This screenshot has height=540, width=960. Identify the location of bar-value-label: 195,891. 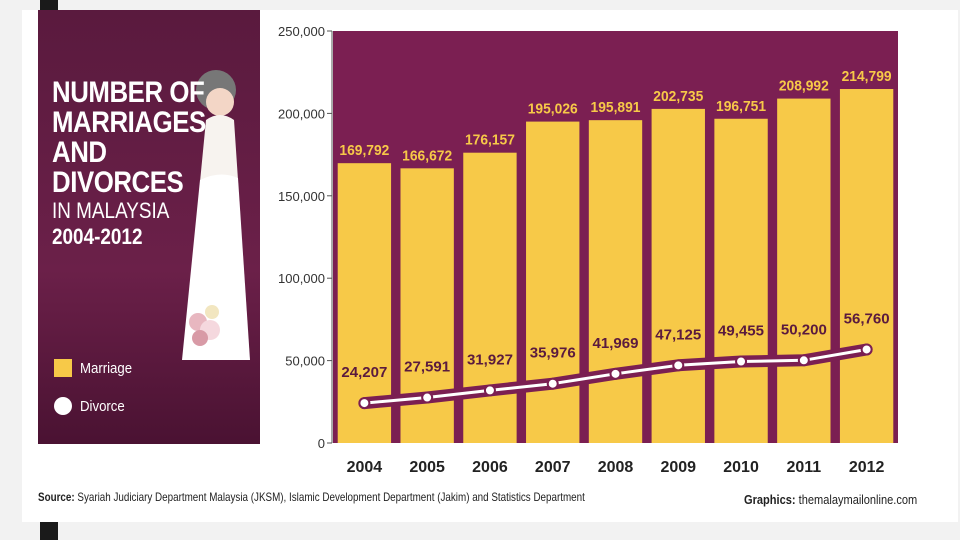
(616, 107).